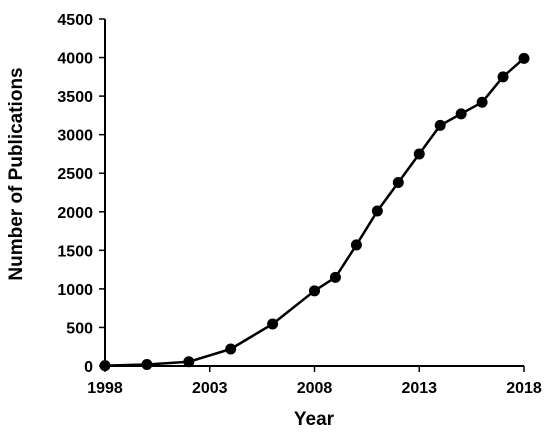  Describe the element at coordinates (75, 290) in the screenshot. I see `y-tick-label: 1000` at that location.